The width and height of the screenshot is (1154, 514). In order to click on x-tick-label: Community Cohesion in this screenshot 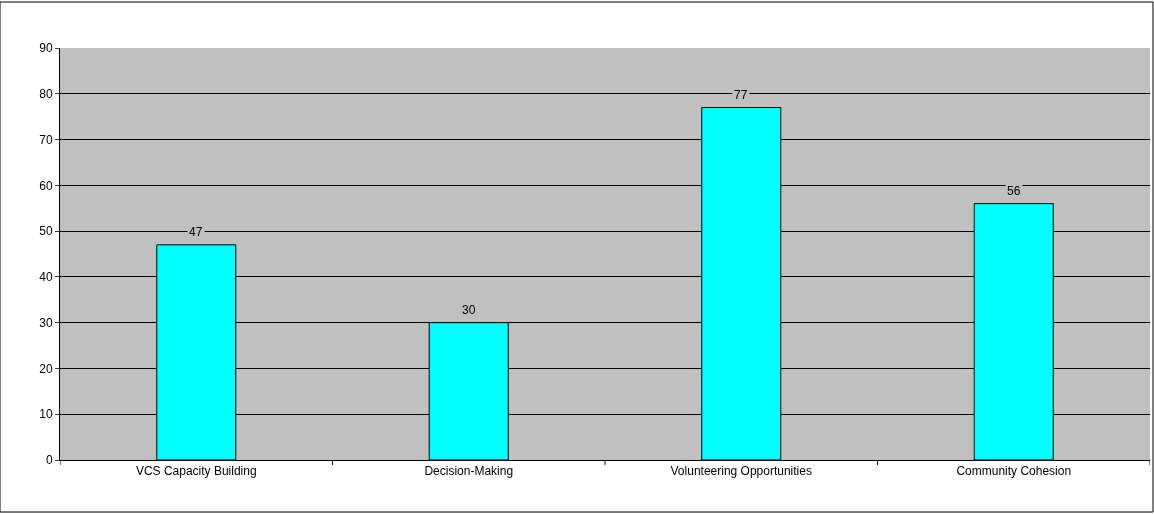, I will do `click(1014, 471)`.